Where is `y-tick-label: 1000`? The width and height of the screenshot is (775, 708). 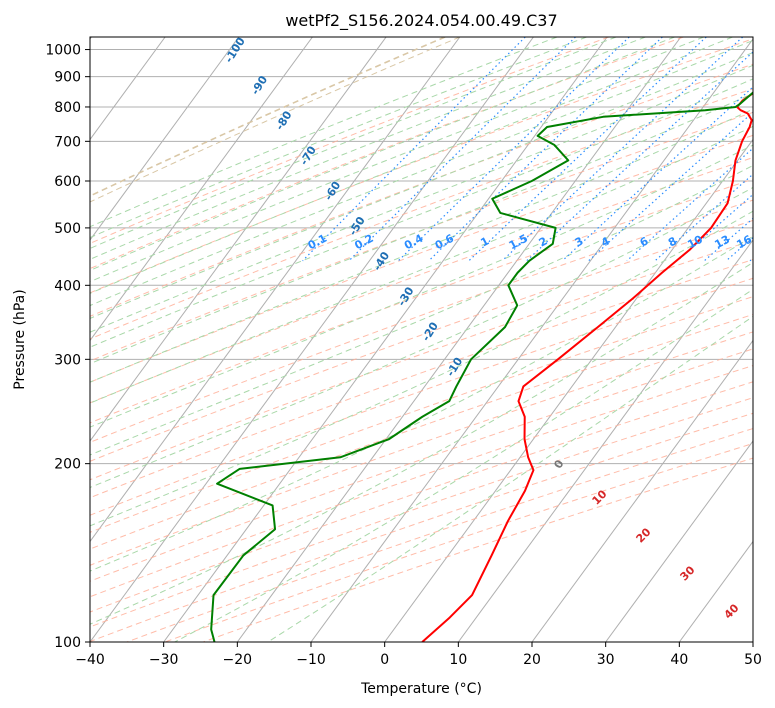 y-tick-label: 1000 is located at coordinates (63, 51).